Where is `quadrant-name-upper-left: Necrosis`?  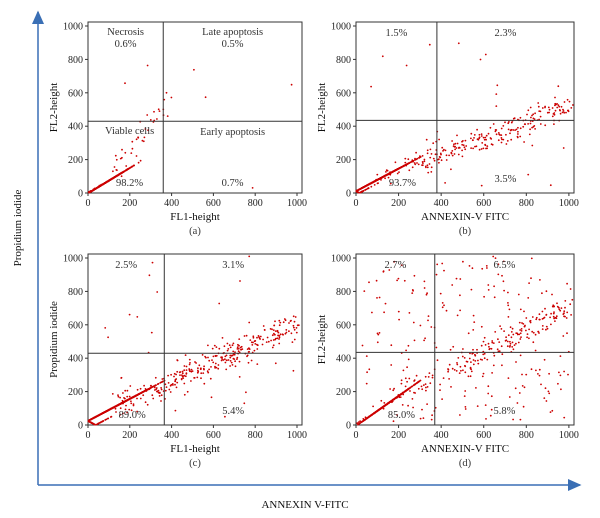 quadrant-name-upper-left: Necrosis is located at coordinates (125, 32).